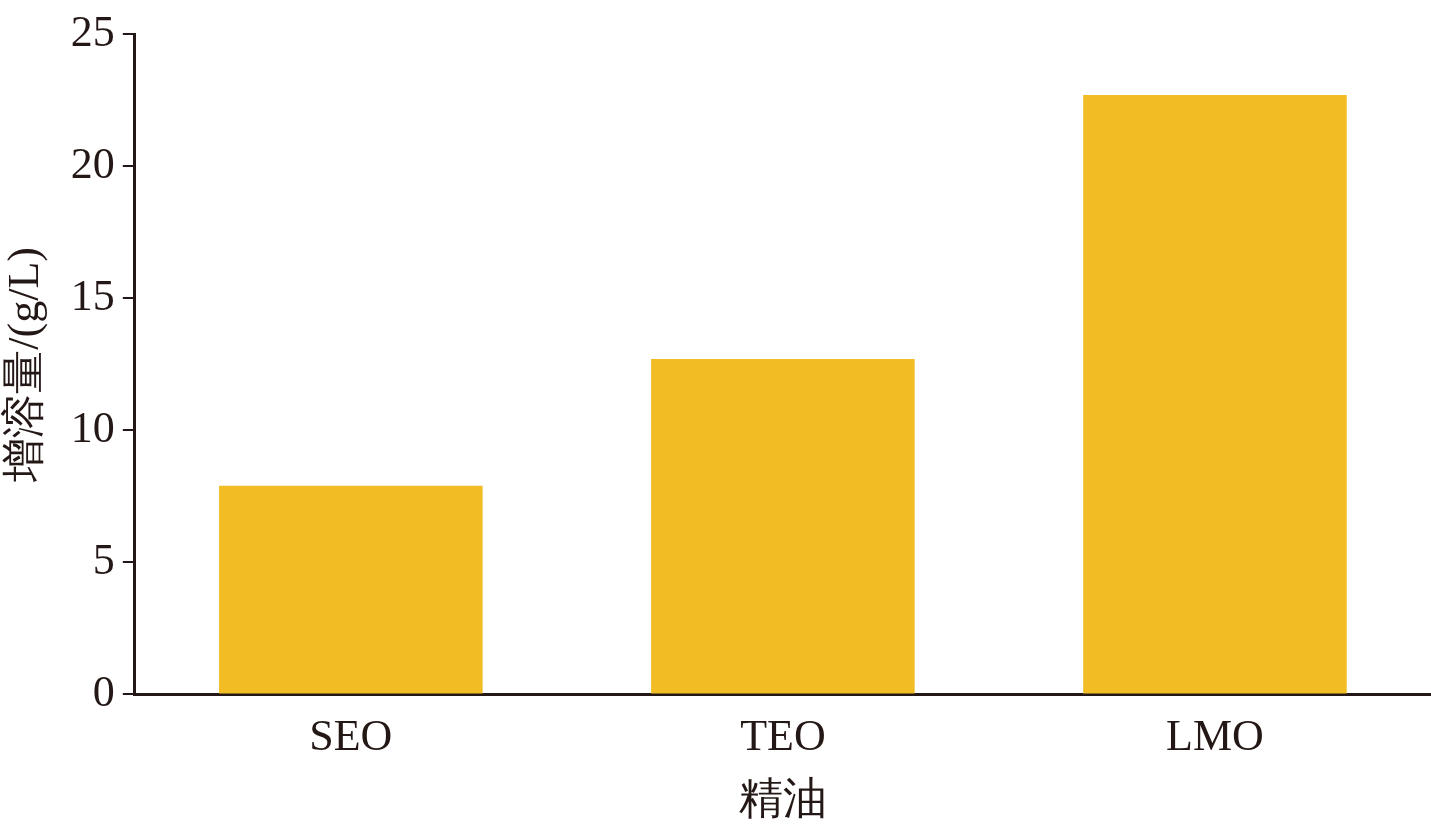  I want to click on x-tick-label: TEO, so click(783, 736).